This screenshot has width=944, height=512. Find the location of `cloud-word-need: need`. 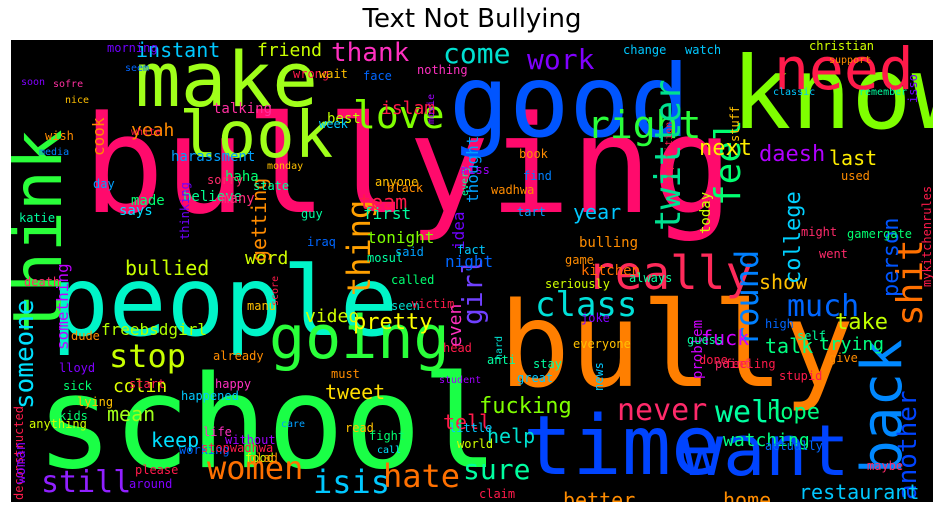

cloud-word-need: need is located at coordinates (844, 71).